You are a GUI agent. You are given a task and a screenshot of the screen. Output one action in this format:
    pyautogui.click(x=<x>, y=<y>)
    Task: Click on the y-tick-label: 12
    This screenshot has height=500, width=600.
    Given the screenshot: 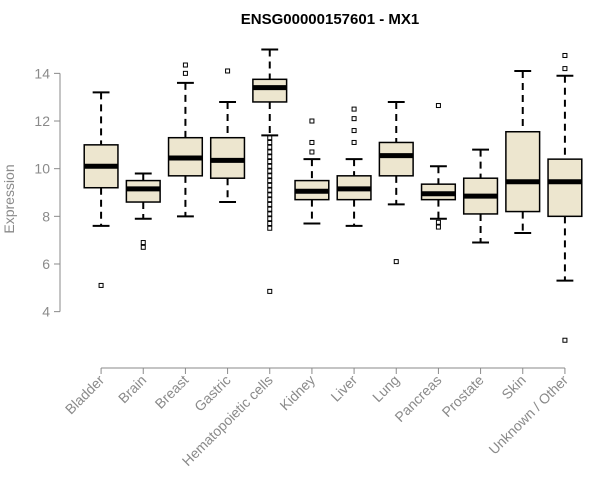 What is the action you would take?
    pyautogui.click(x=42, y=121)
    